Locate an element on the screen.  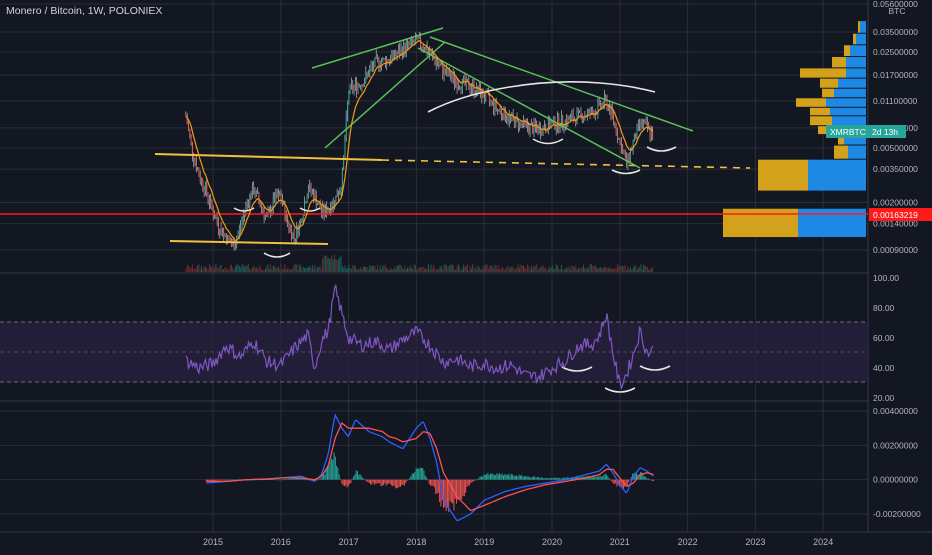
year-tick-label: 2024 is located at coordinates (823, 542).